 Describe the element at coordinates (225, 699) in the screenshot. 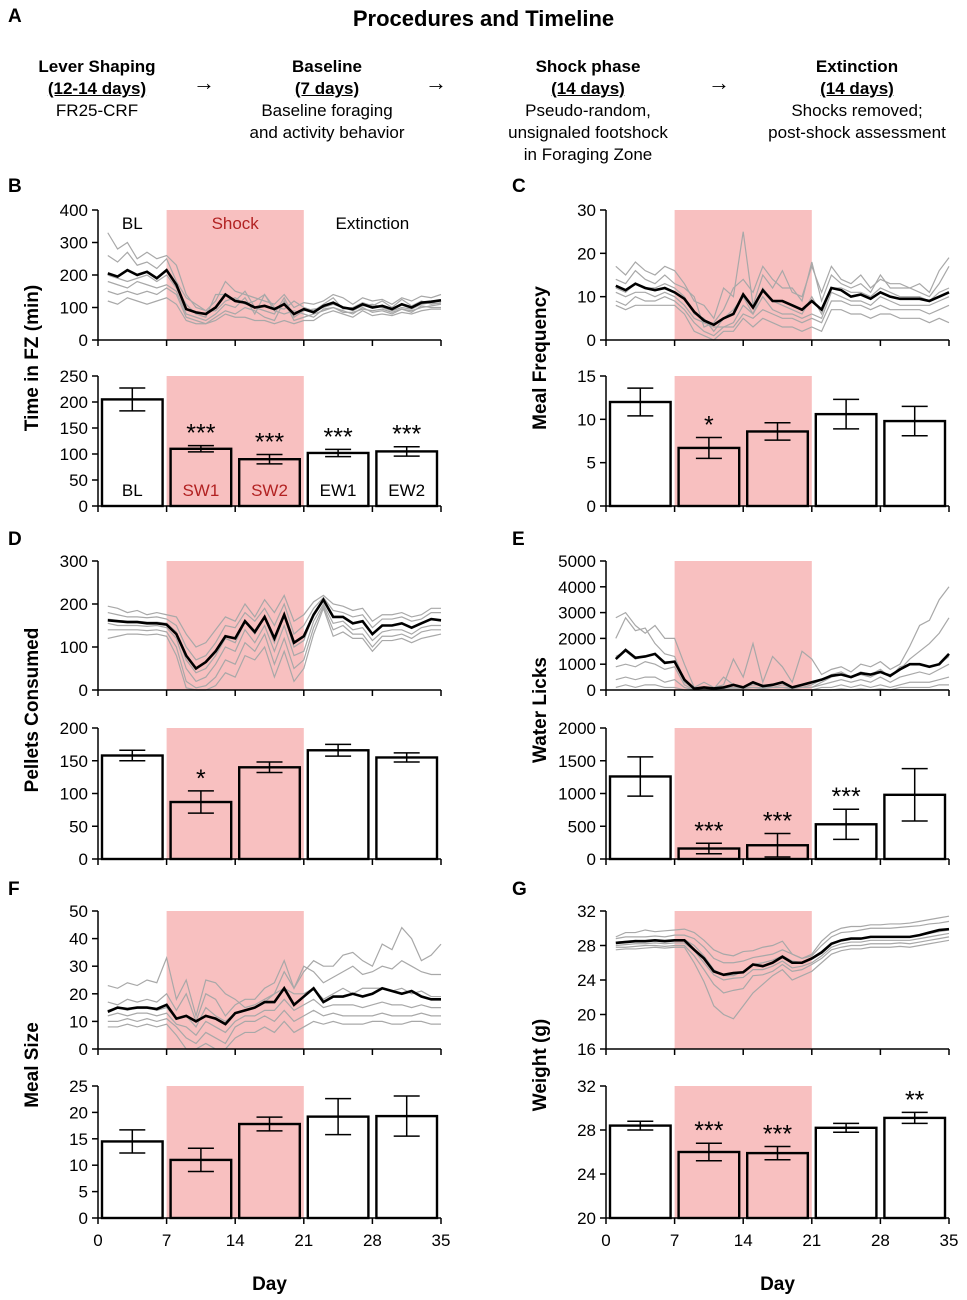

I see `panel-d: D Pellets Consumed 0 100 200 300 * 0 50 100 150 200` at that location.